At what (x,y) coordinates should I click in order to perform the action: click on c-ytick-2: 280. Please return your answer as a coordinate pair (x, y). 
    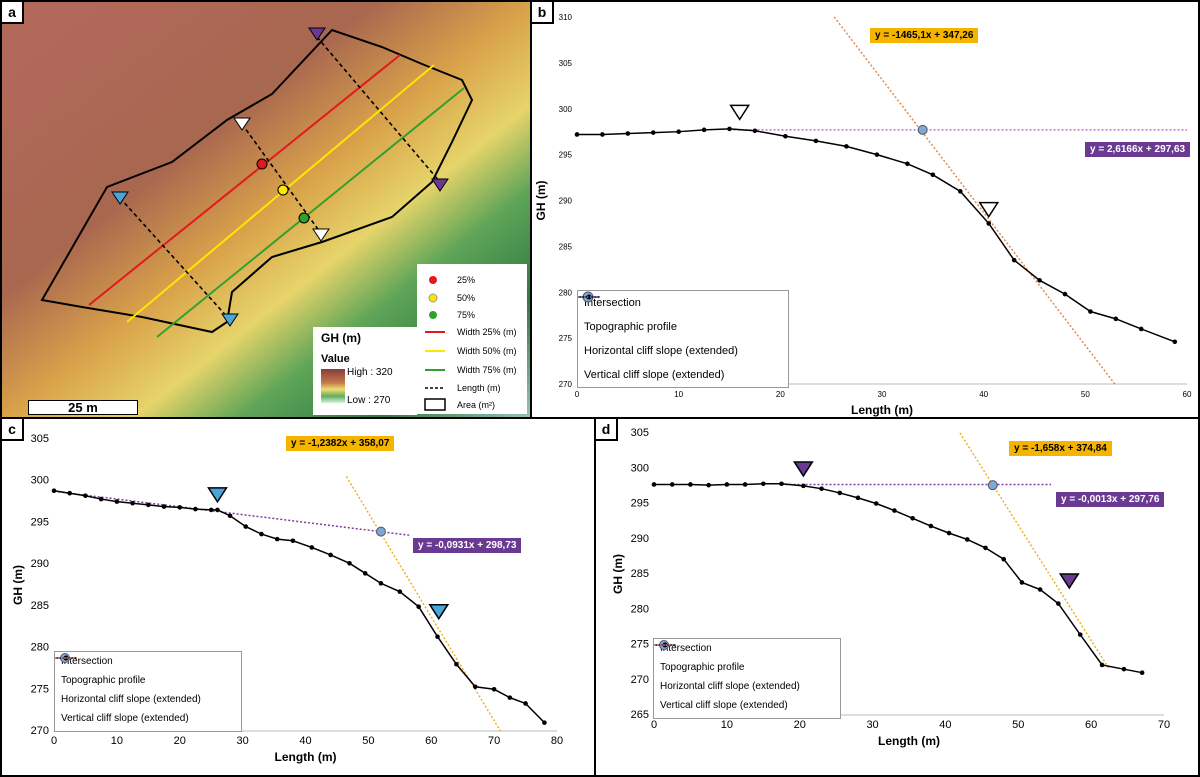
    Looking at the image, I should click on (40, 648).